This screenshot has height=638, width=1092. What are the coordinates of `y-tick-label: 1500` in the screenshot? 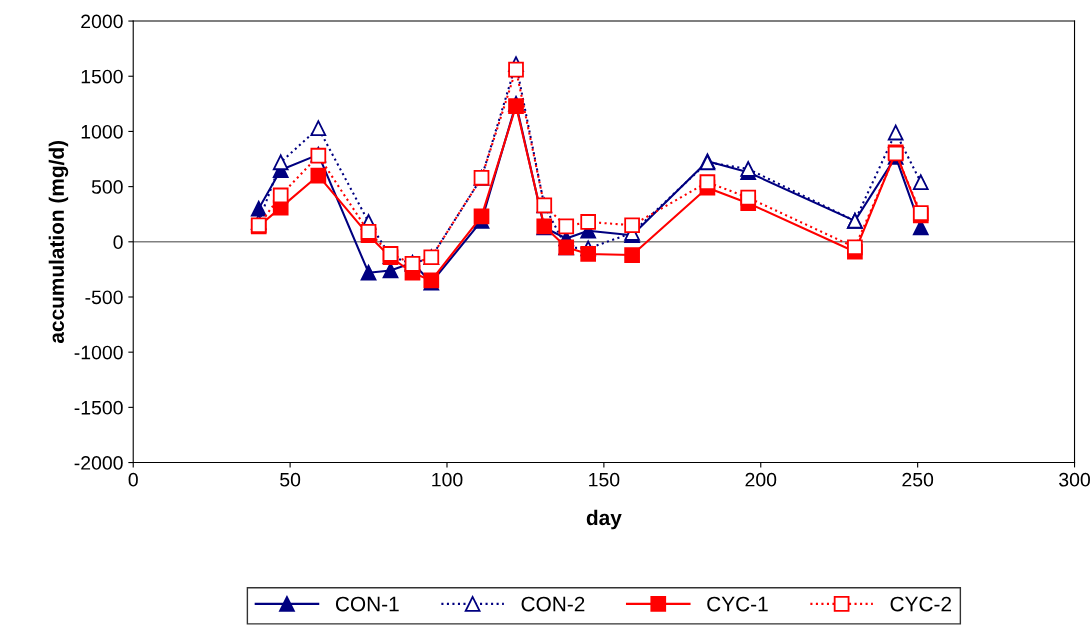 It's located at (102, 76).